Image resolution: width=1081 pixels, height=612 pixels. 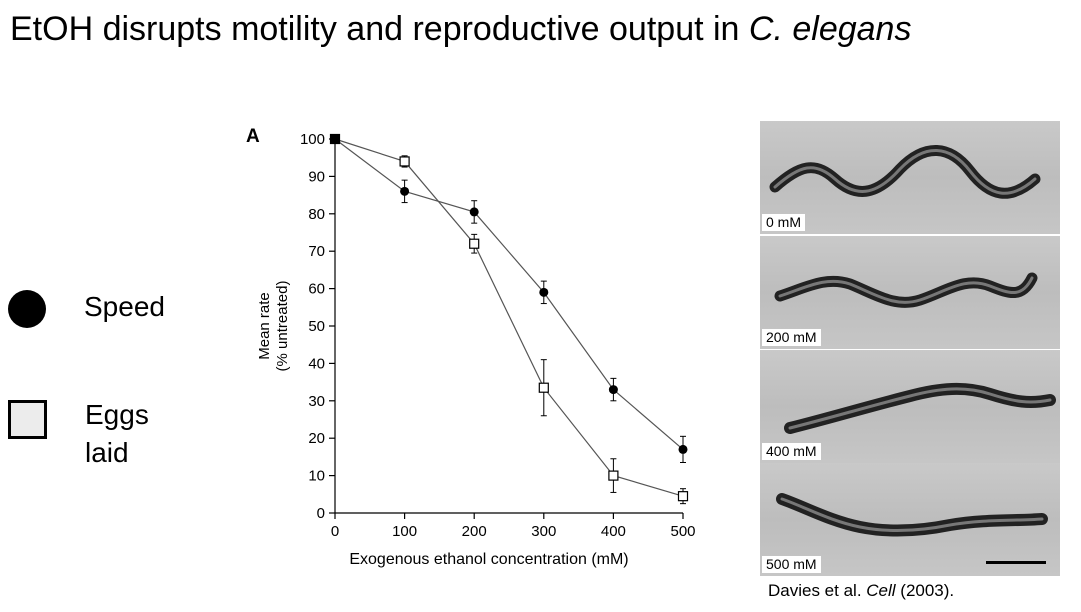 What do you see at coordinates (404, 531) in the screenshot?
I see `x-tick-label: 100` at bounding box center [404, 531].